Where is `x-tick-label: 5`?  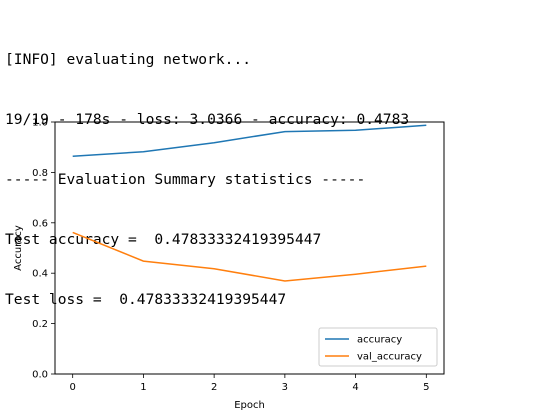 x-tick-label: 5 is located at coordinates (426, 387).